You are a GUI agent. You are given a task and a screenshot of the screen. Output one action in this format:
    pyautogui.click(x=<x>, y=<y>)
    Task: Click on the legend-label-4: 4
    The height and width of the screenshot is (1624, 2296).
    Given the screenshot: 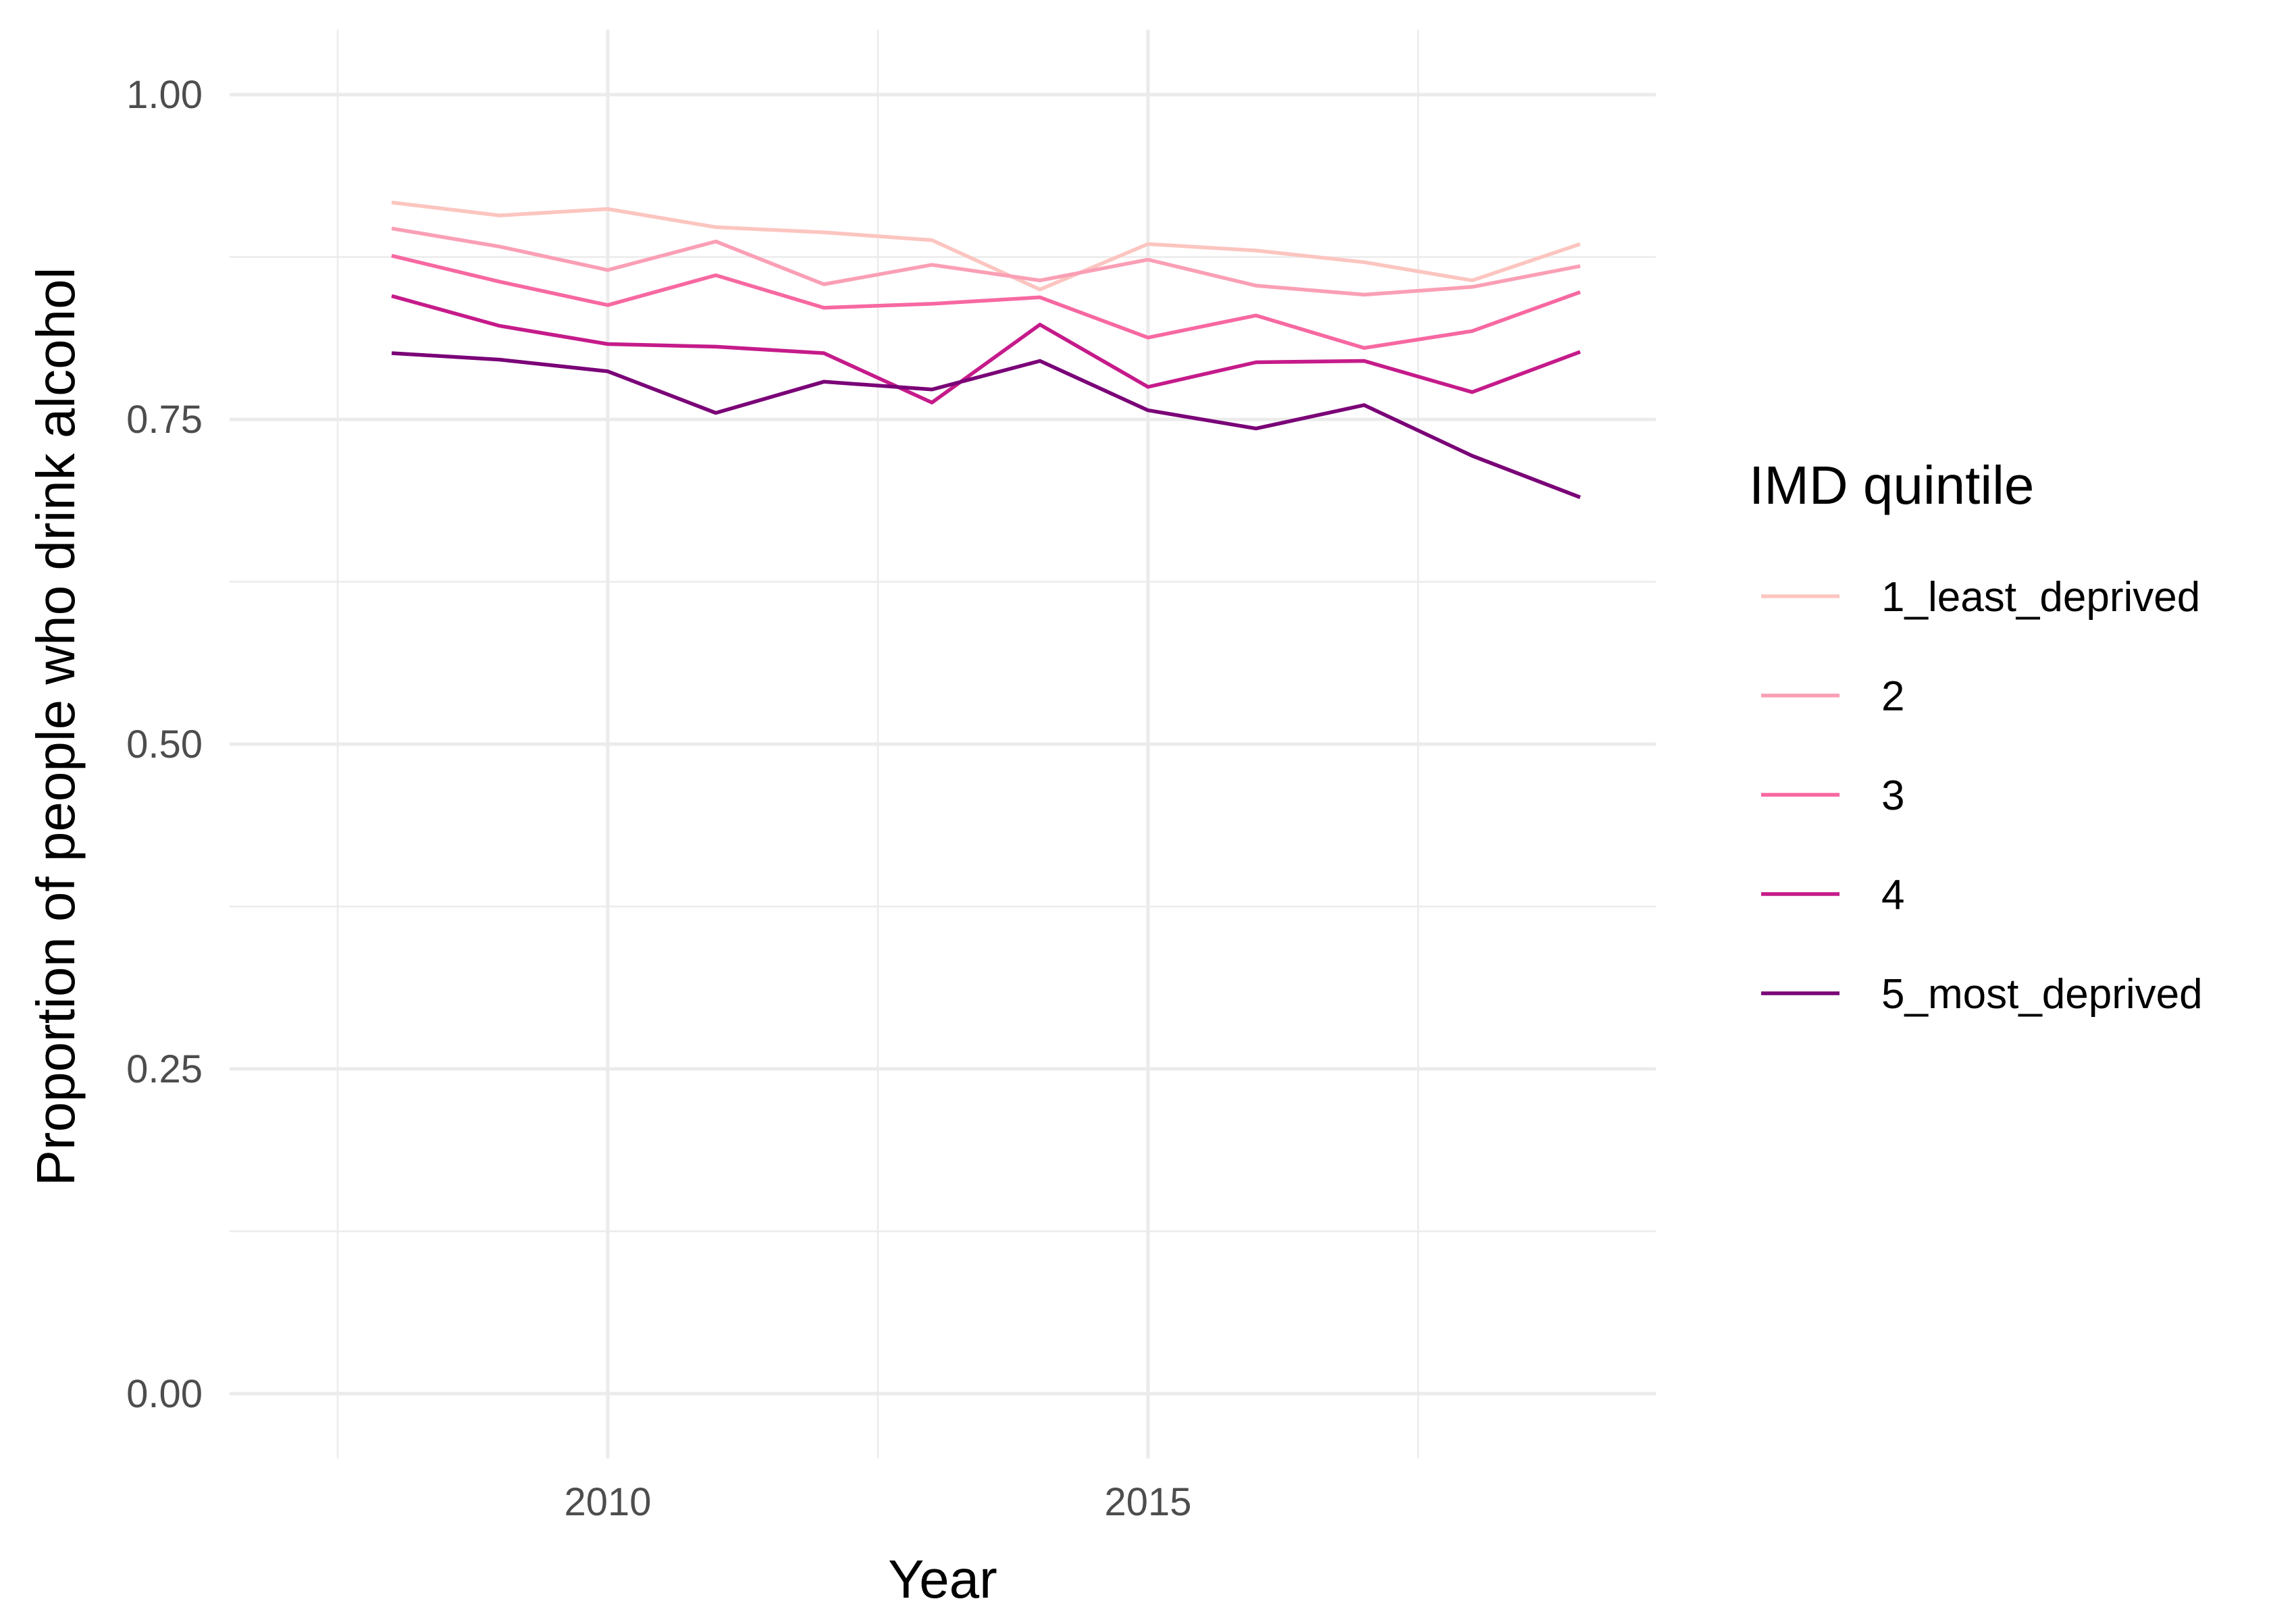 What is the action you would take?
    pyautogui.click(x=1893, y=895)
    